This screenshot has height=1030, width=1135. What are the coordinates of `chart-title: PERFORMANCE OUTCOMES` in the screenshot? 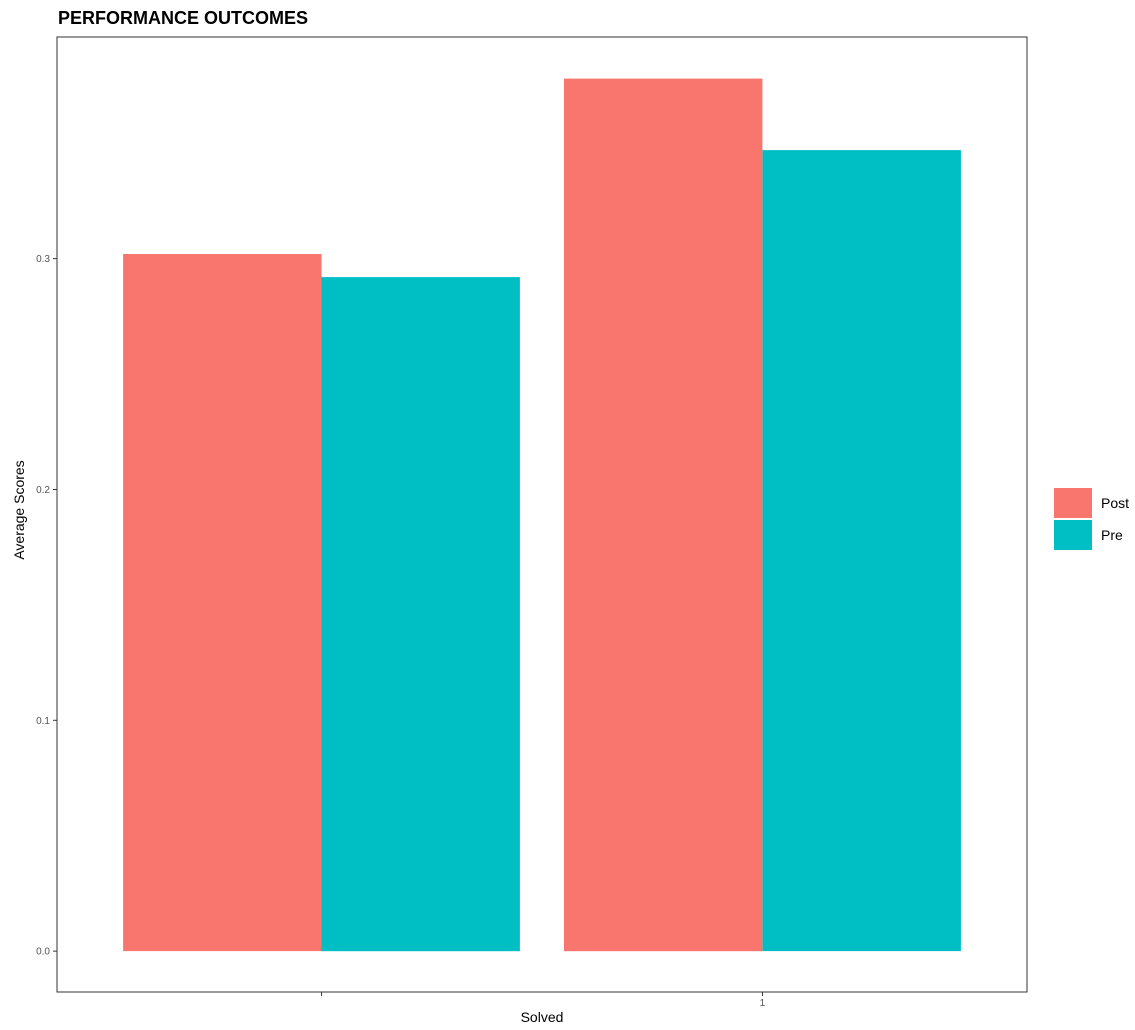 It's located at (183, 18).